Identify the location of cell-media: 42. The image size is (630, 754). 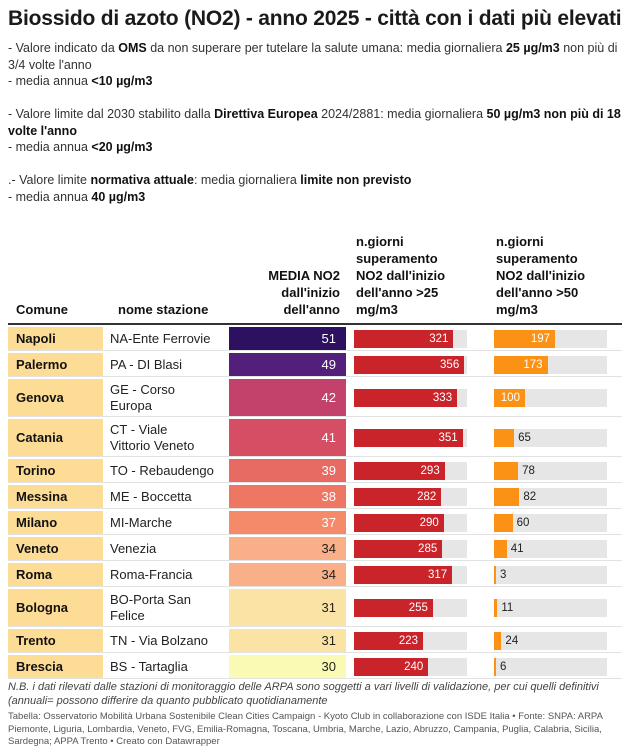
(287, 397).